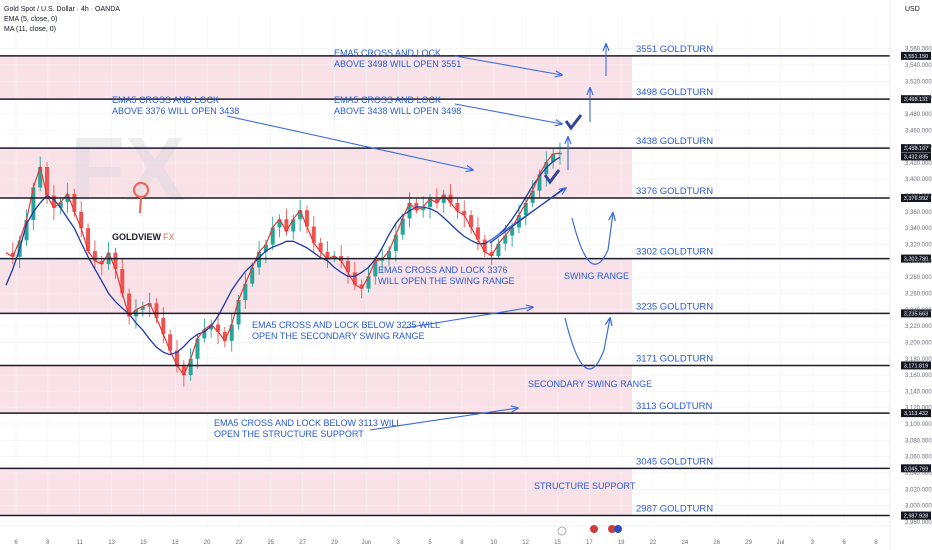 The height and width of the screenshot is (550, 932). Describe the element at coordinates (674, 92) in the screenshot. I see `level-label-1: 3498 GOLDTURN` at that location.